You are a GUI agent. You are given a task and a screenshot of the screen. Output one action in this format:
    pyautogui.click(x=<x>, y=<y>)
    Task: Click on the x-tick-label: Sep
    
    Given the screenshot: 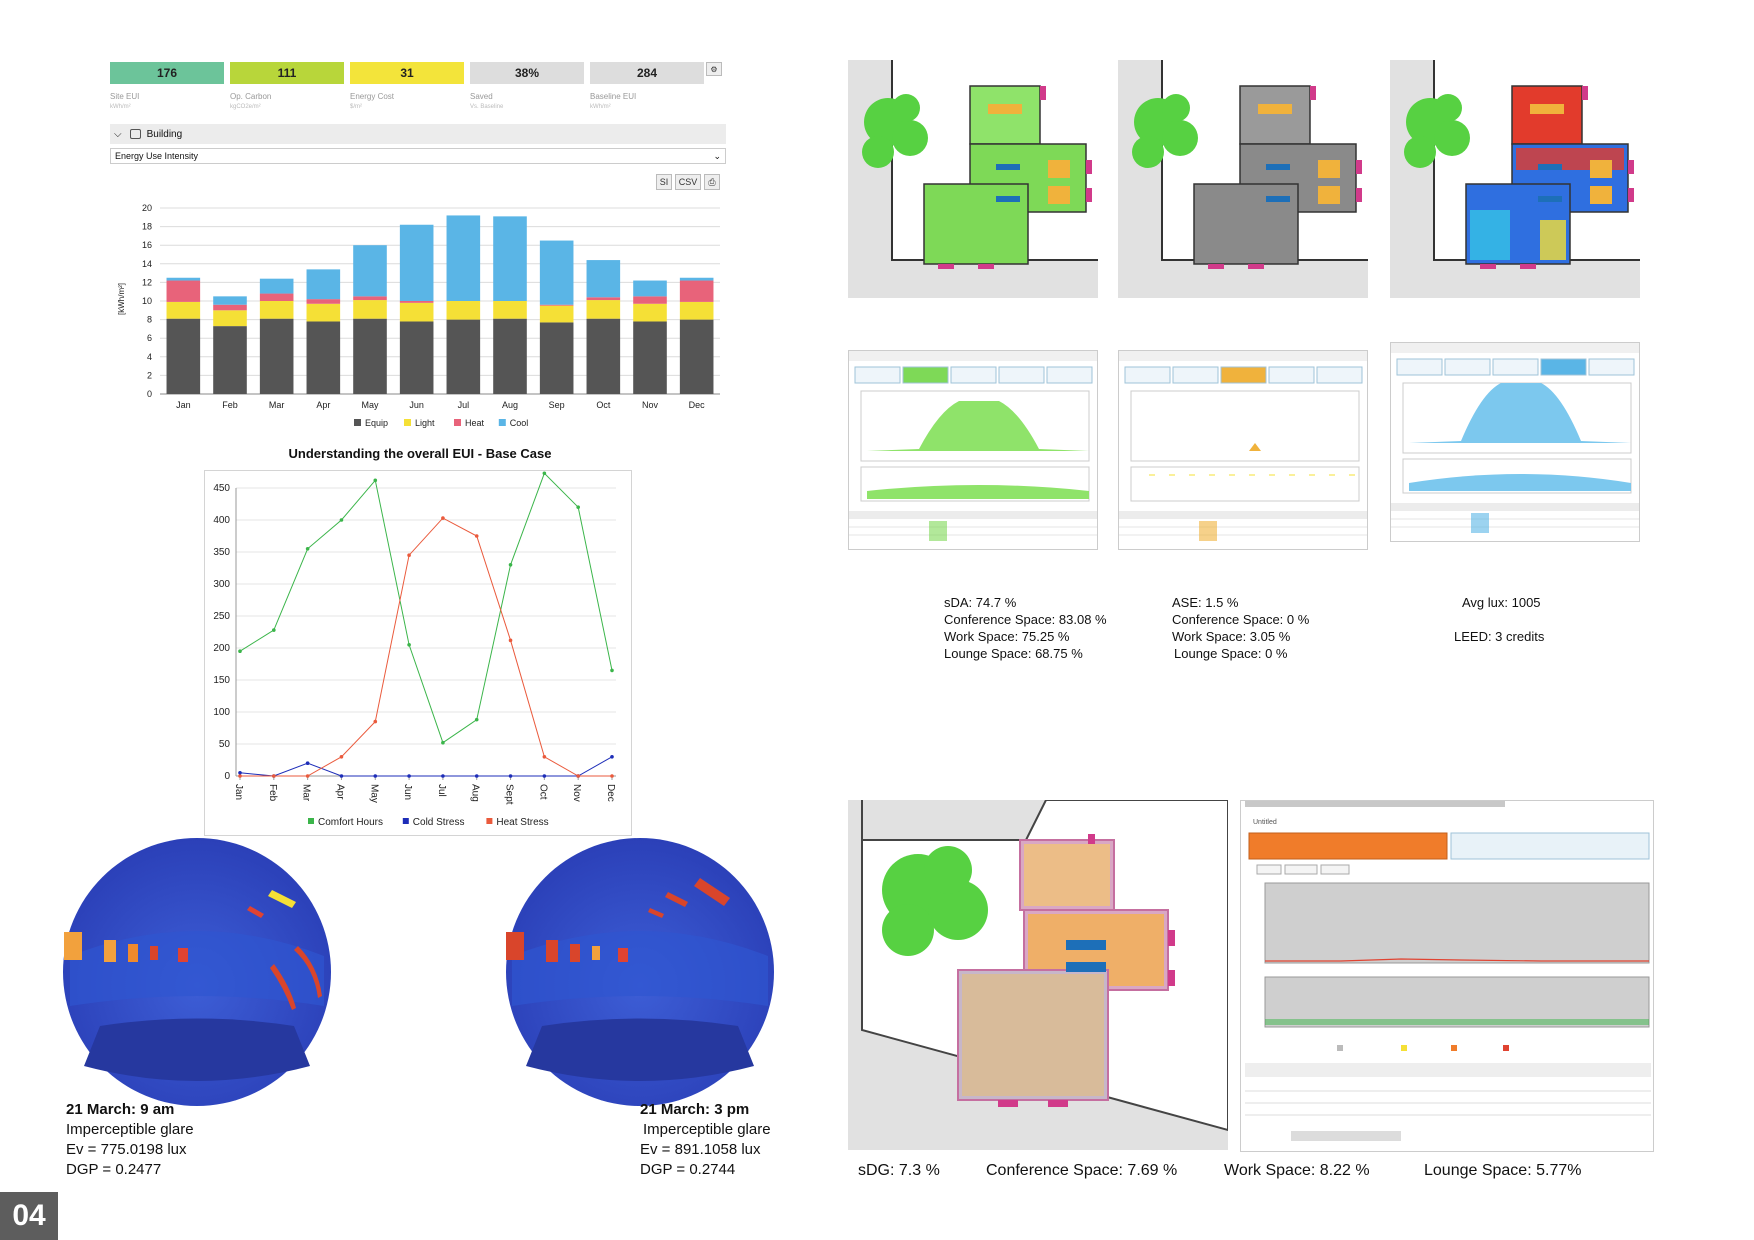 What is the action you would take?
    pyautogui.click(x=557, y=405)
    